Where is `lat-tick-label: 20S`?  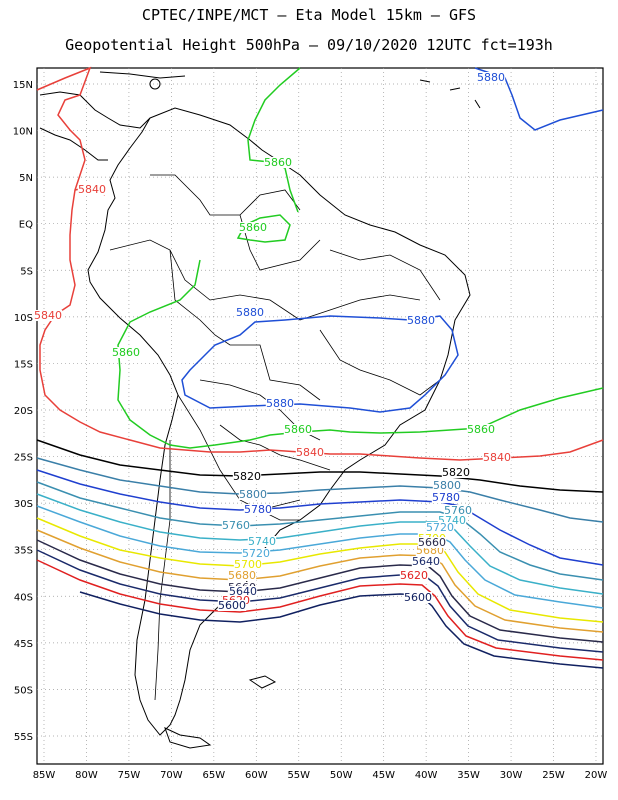
lat-tick-label: 20S is located at coordinates (23, 411).